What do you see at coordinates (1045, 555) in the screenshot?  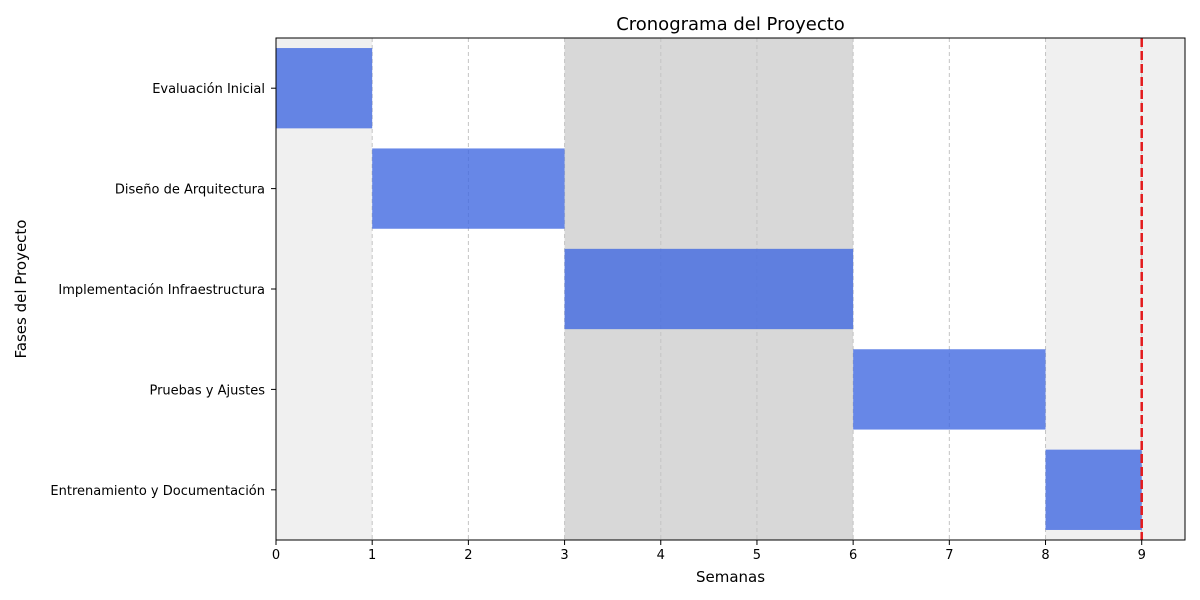 I see `x-tick-label-8: 8` at bounding box center [1045, 555].